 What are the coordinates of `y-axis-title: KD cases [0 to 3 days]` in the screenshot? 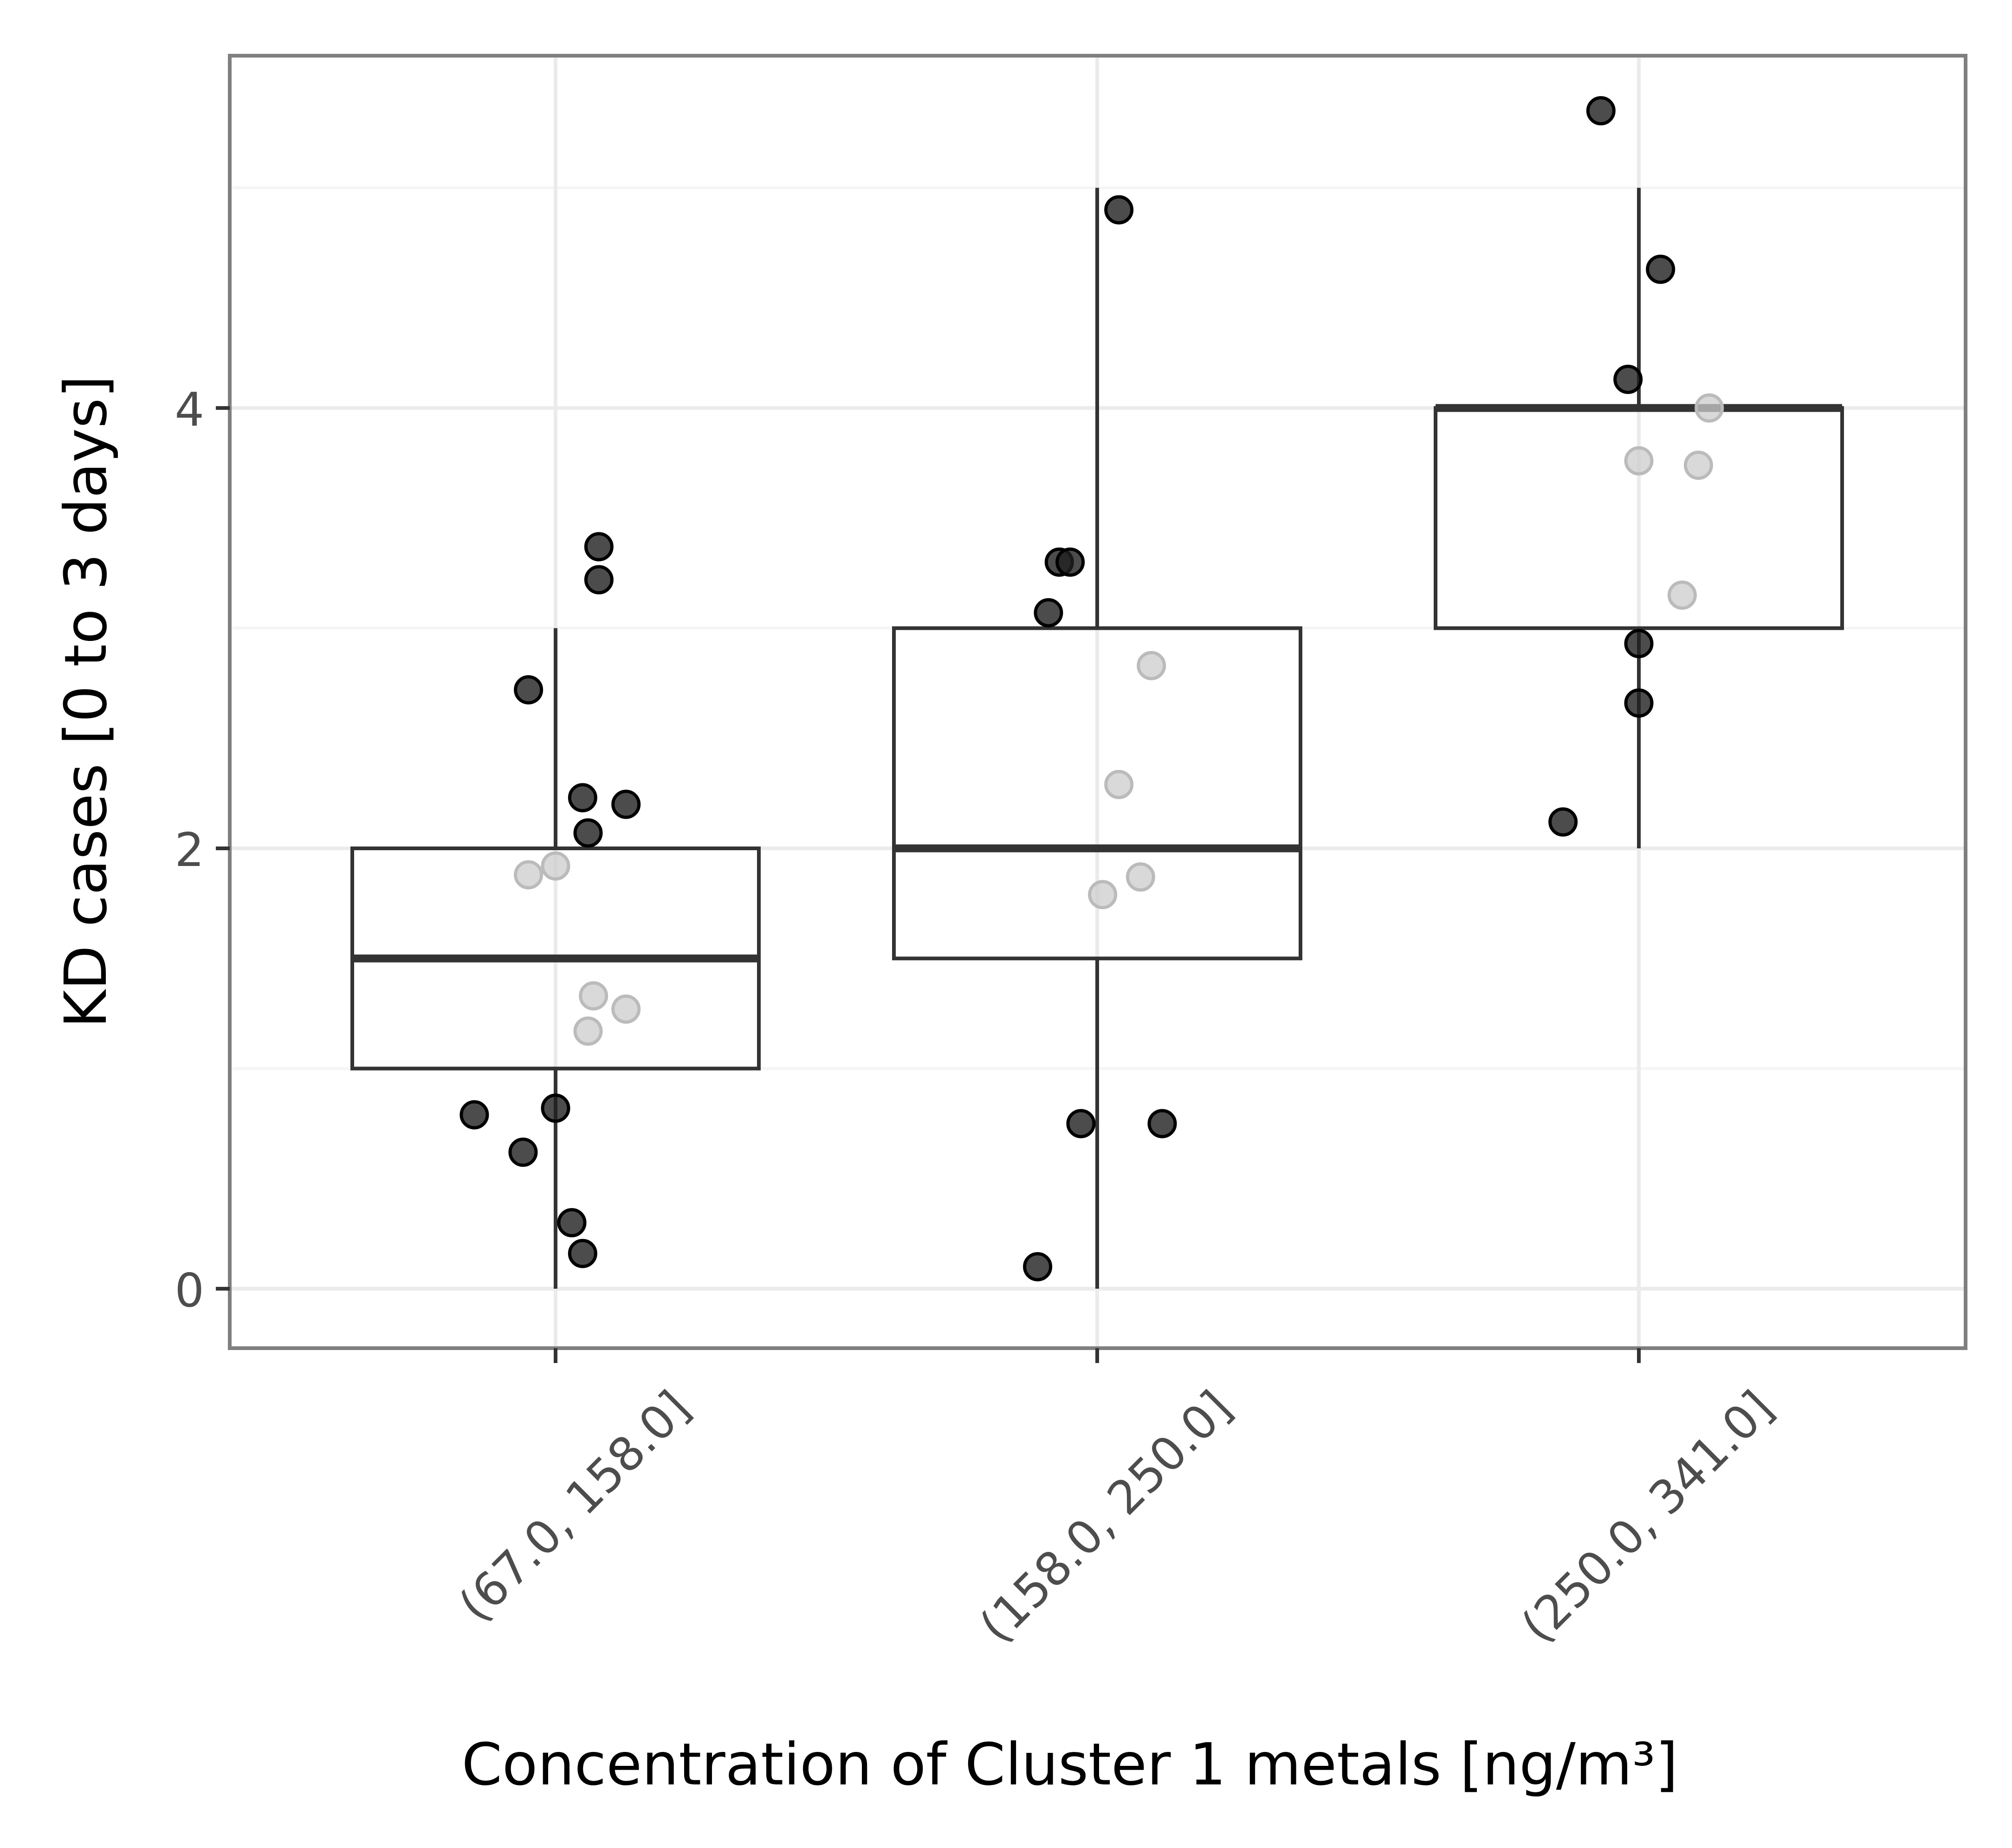 It's located at (86, 701).